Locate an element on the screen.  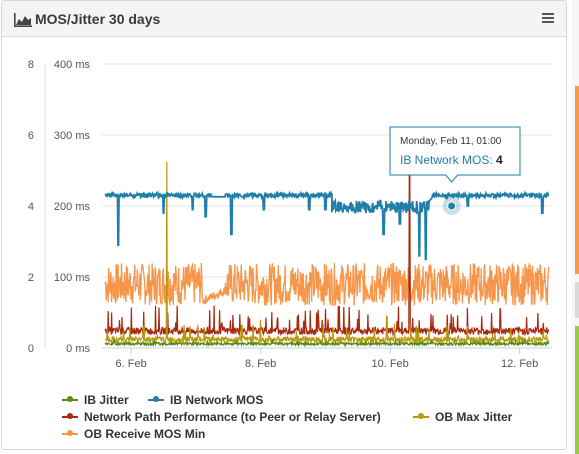
tooltip-date: Monday, Feb 11, 01:00 is located at coordinates (451, 141).